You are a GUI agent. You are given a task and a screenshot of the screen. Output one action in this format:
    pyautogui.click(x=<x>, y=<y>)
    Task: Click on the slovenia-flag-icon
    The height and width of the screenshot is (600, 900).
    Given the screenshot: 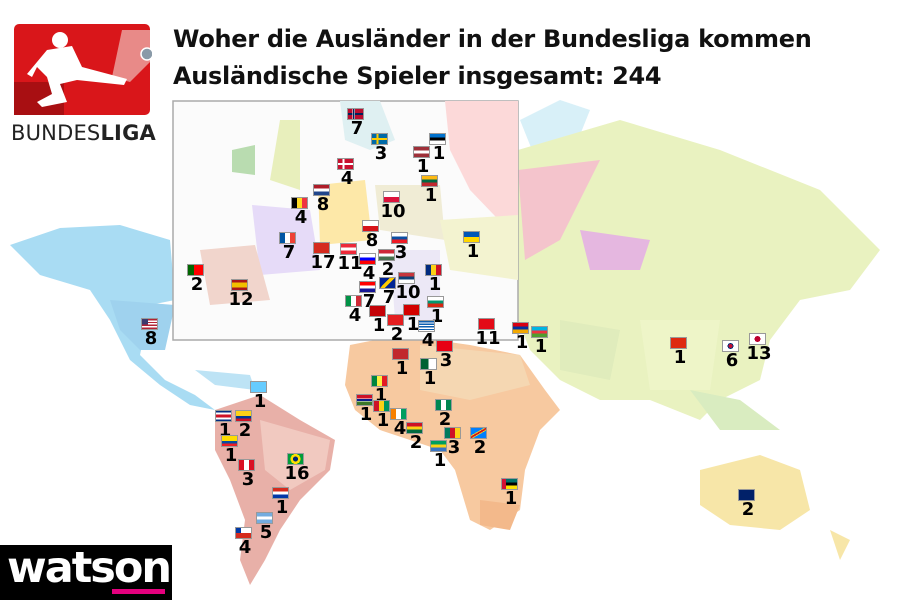 What is the action you would take?
    pyautogui.click(x=367, y=259)
    